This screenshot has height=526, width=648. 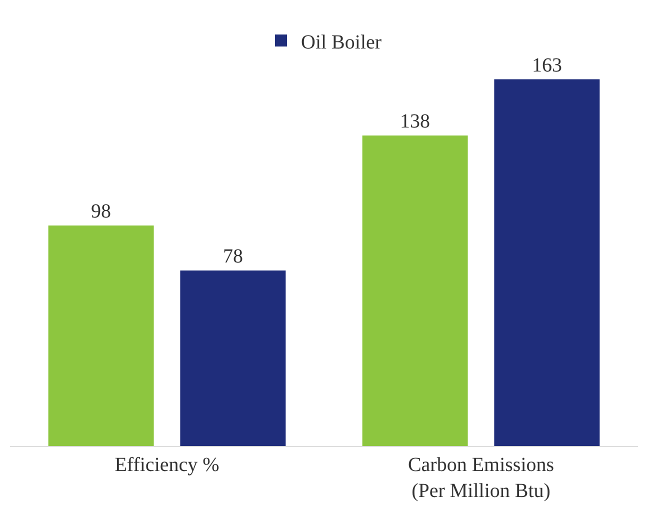 I want to click on x-tick-label: Efficiency %, so click(x=167, y=465).